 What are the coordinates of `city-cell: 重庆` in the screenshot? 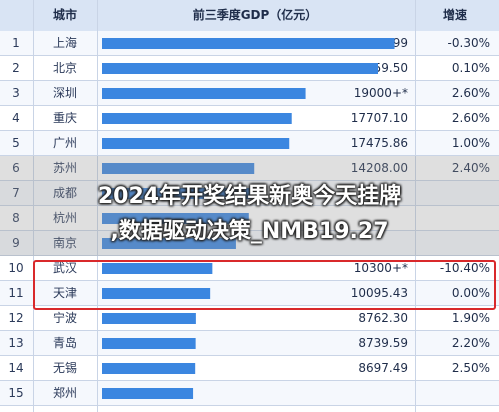 It's located at (64, 118).